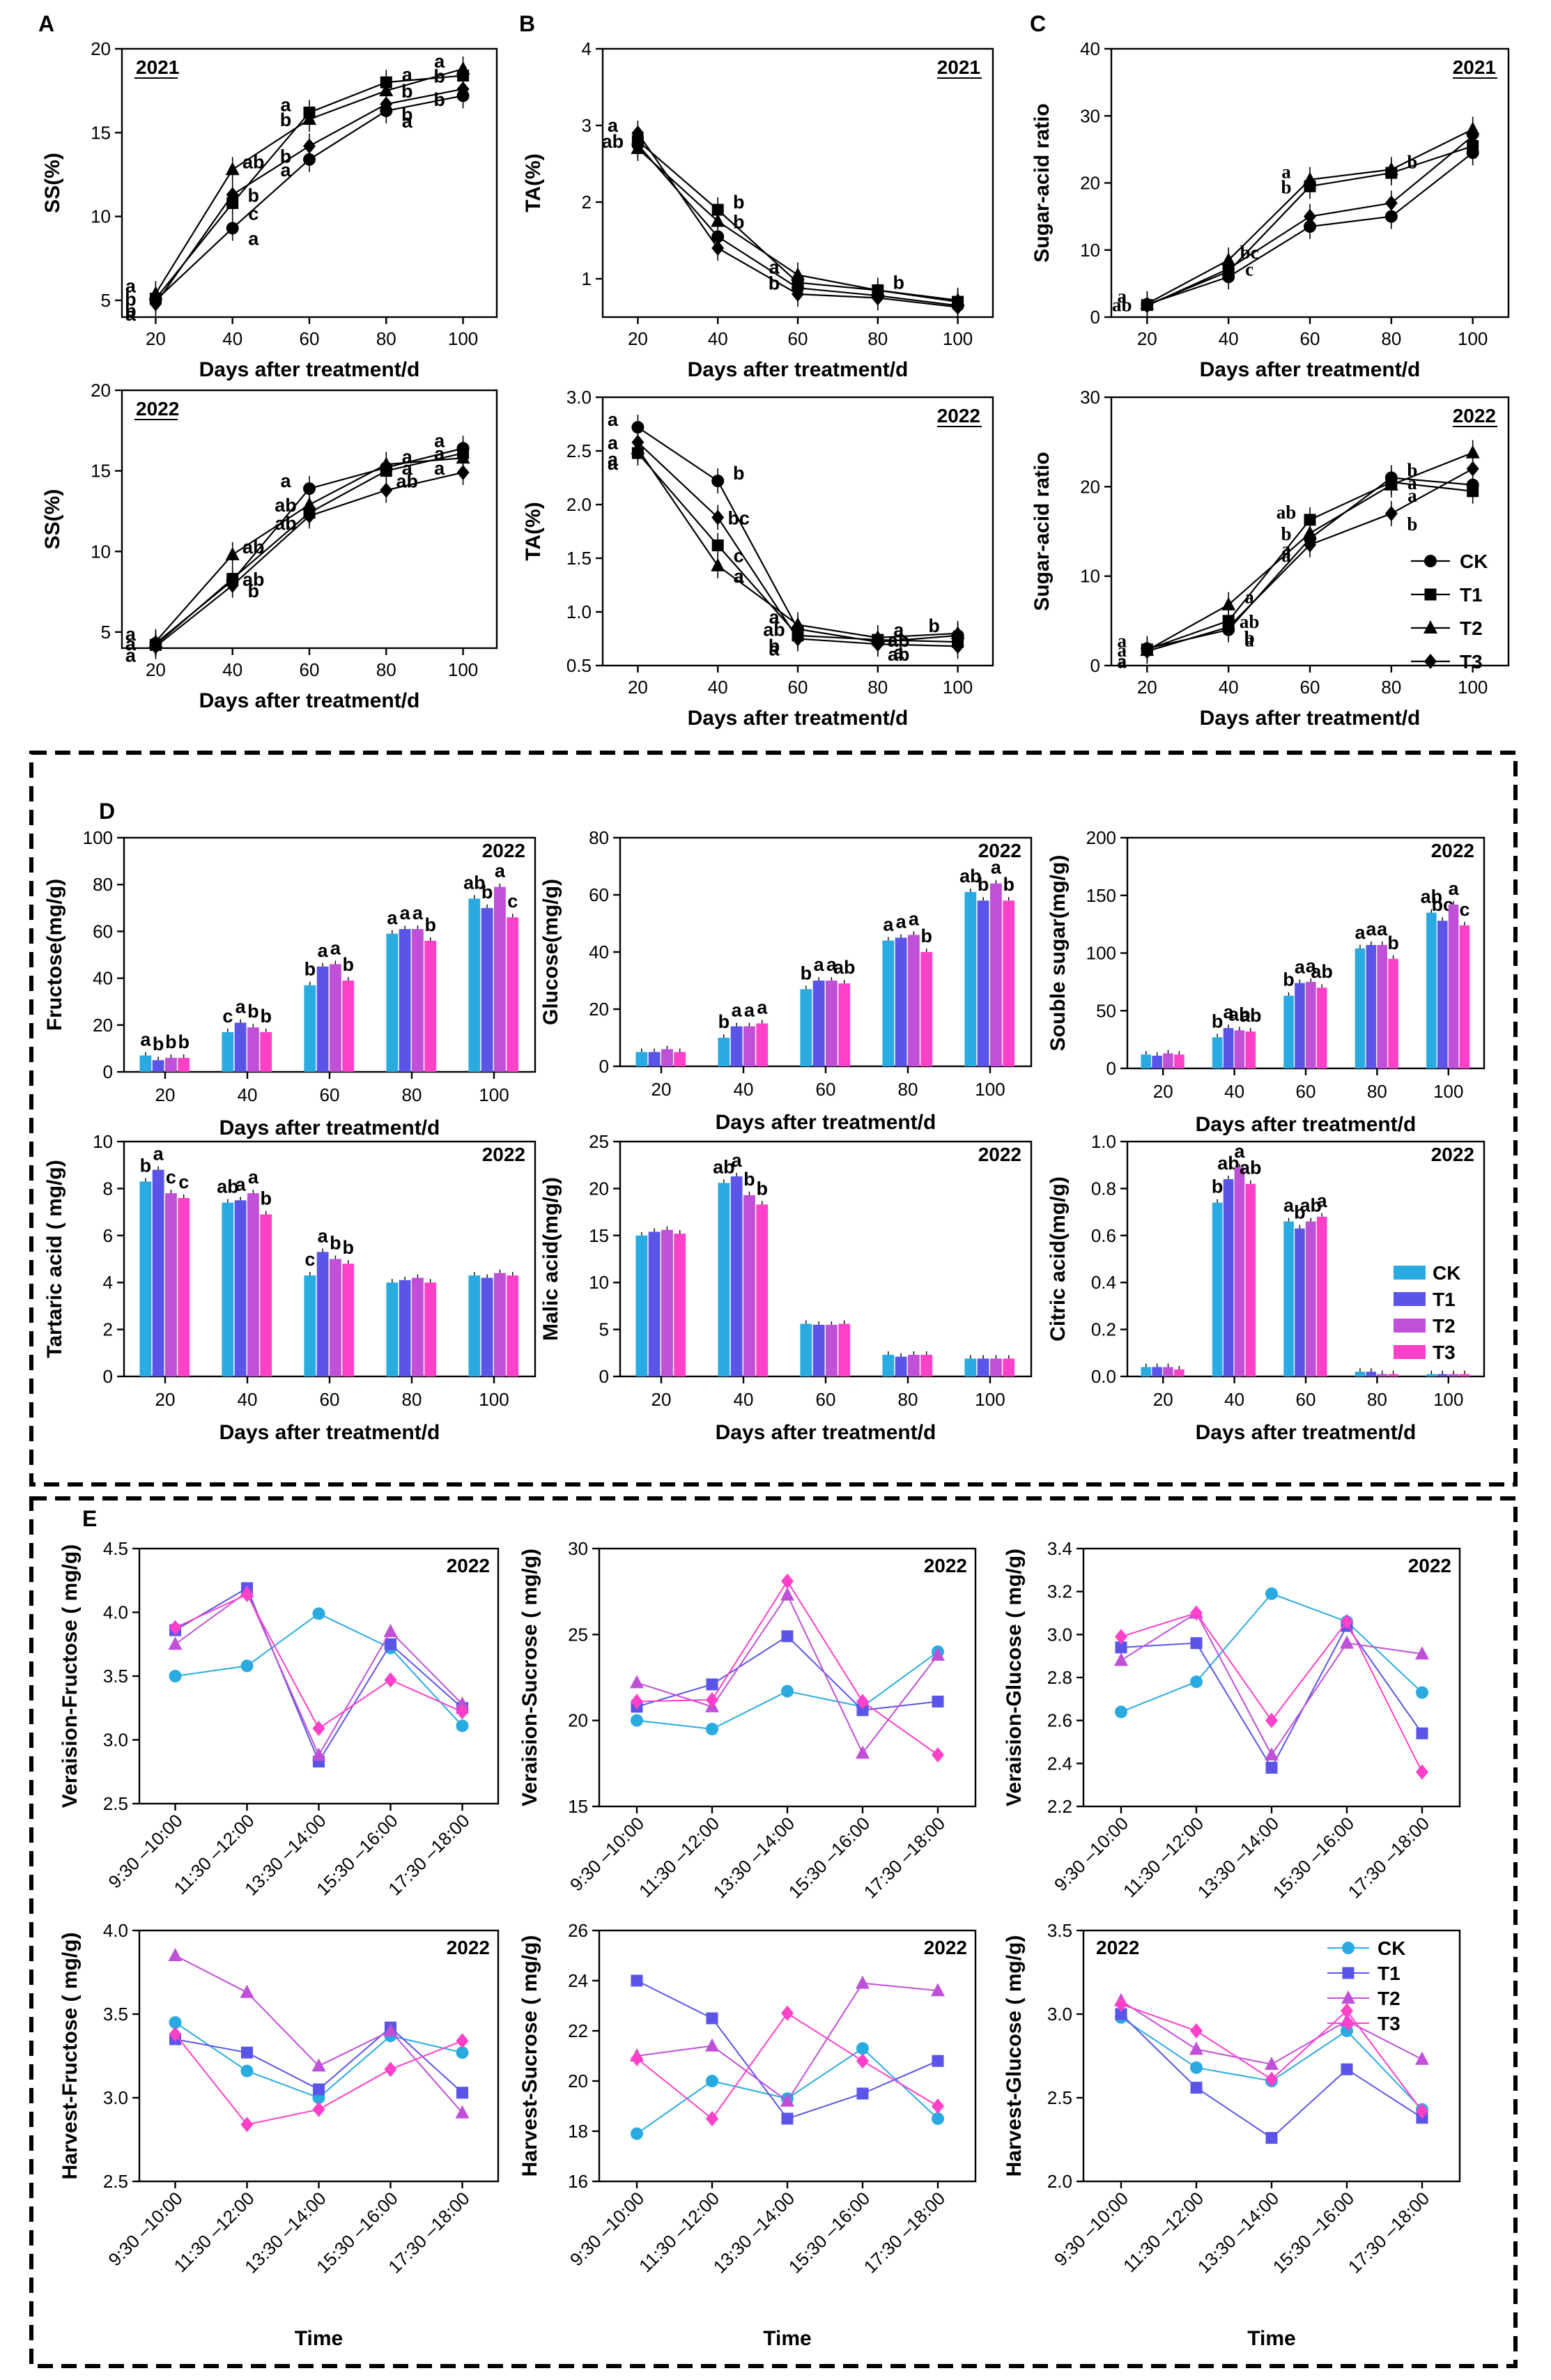 This screenshot has width=1551, height=2380. What do you see at coordinates (1410, 1273) in the screenshot?
I see `legend-swatch-CK` at bounding box center [1410, 1273].